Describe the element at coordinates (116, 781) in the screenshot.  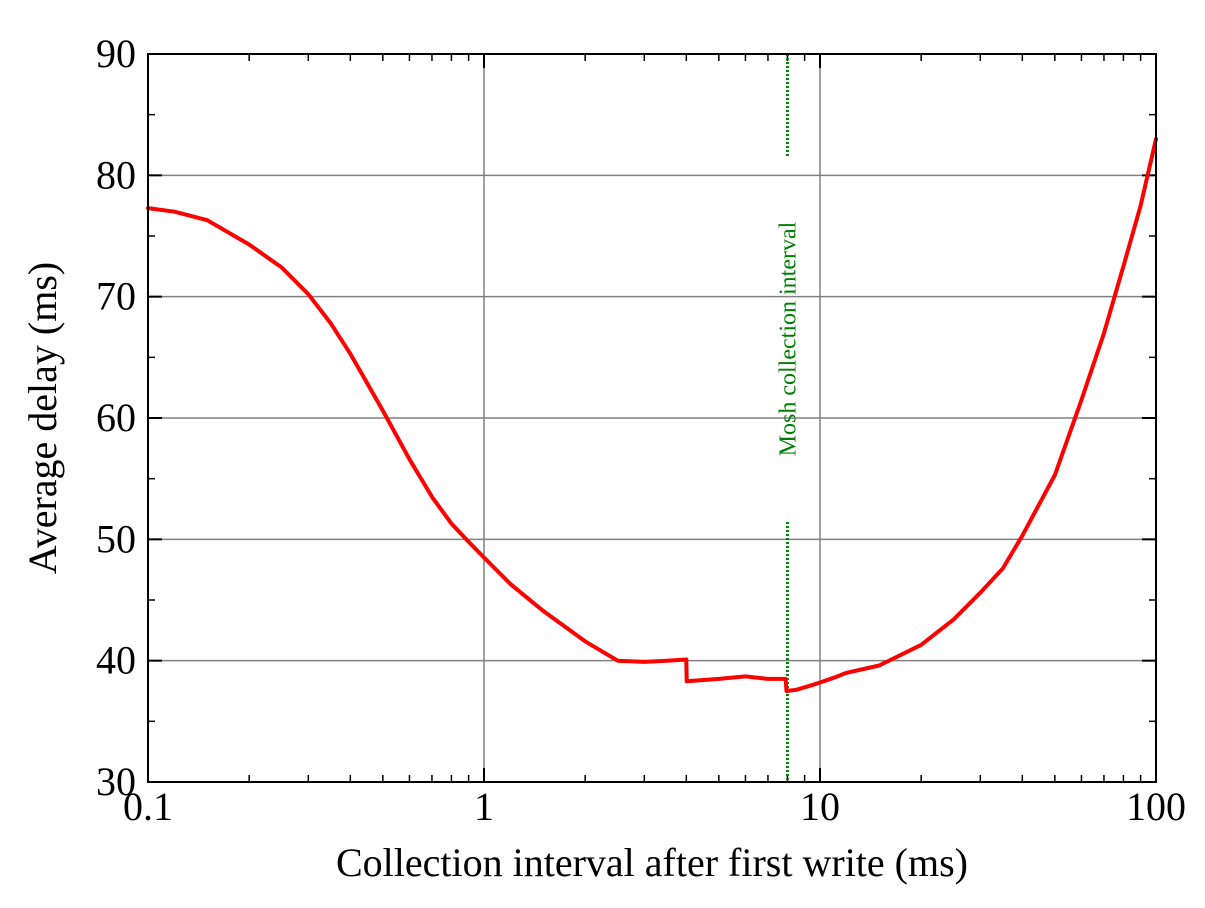
I see `y-tick-label: 30` at that location.